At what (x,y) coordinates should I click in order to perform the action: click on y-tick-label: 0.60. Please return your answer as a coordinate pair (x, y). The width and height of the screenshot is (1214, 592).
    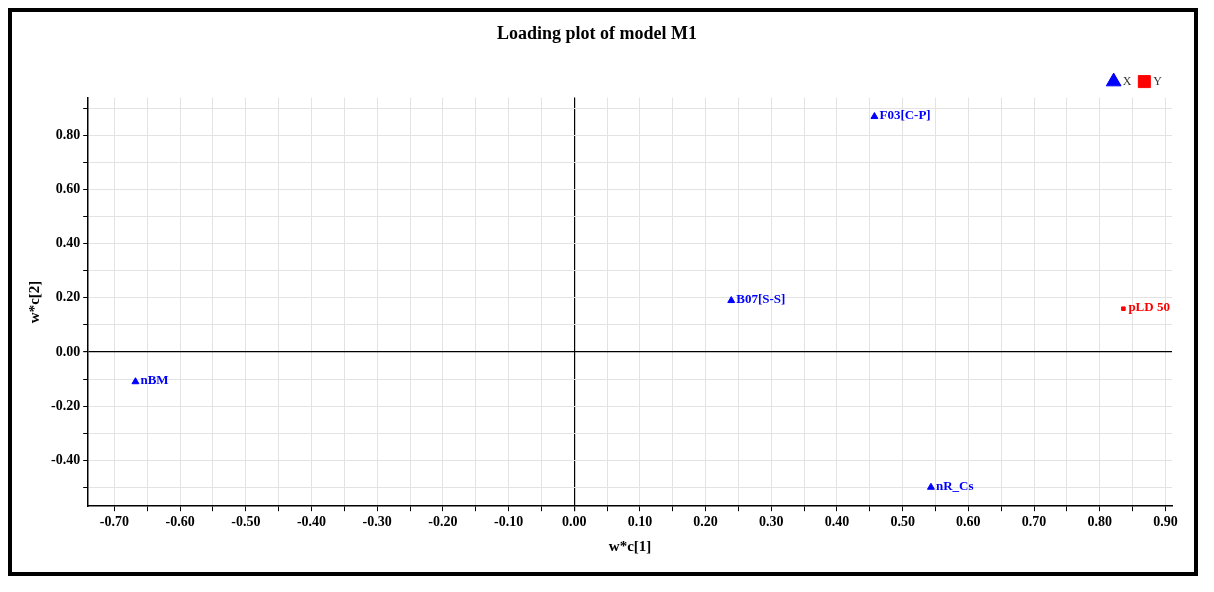
    Looking at the image, I should click on (68, 189).